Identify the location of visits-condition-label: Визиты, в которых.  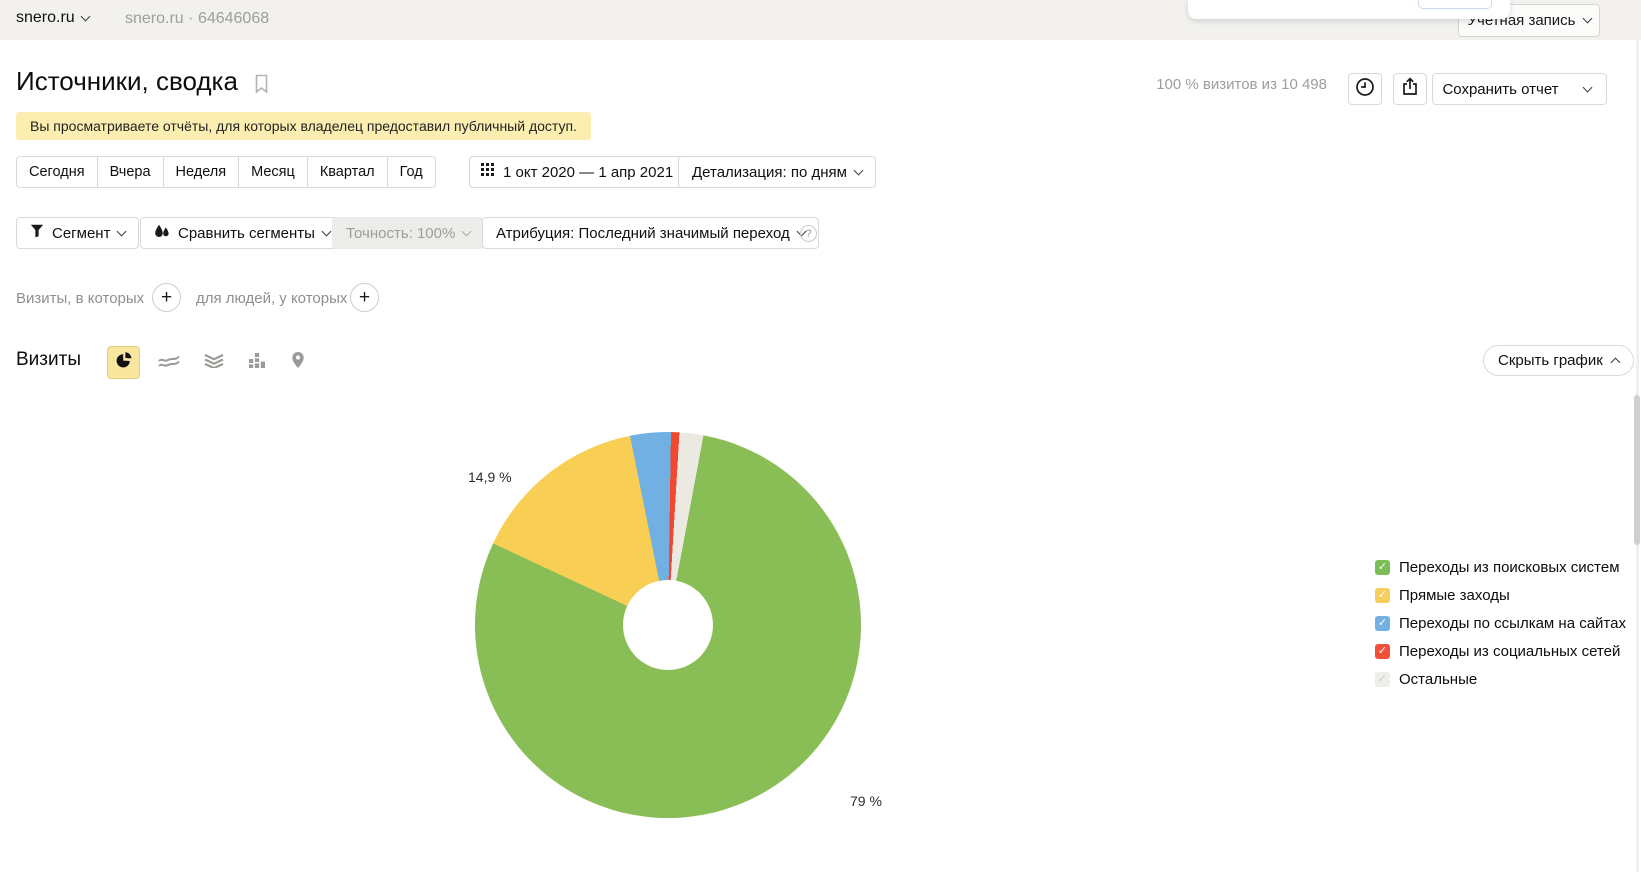
(80, 298).